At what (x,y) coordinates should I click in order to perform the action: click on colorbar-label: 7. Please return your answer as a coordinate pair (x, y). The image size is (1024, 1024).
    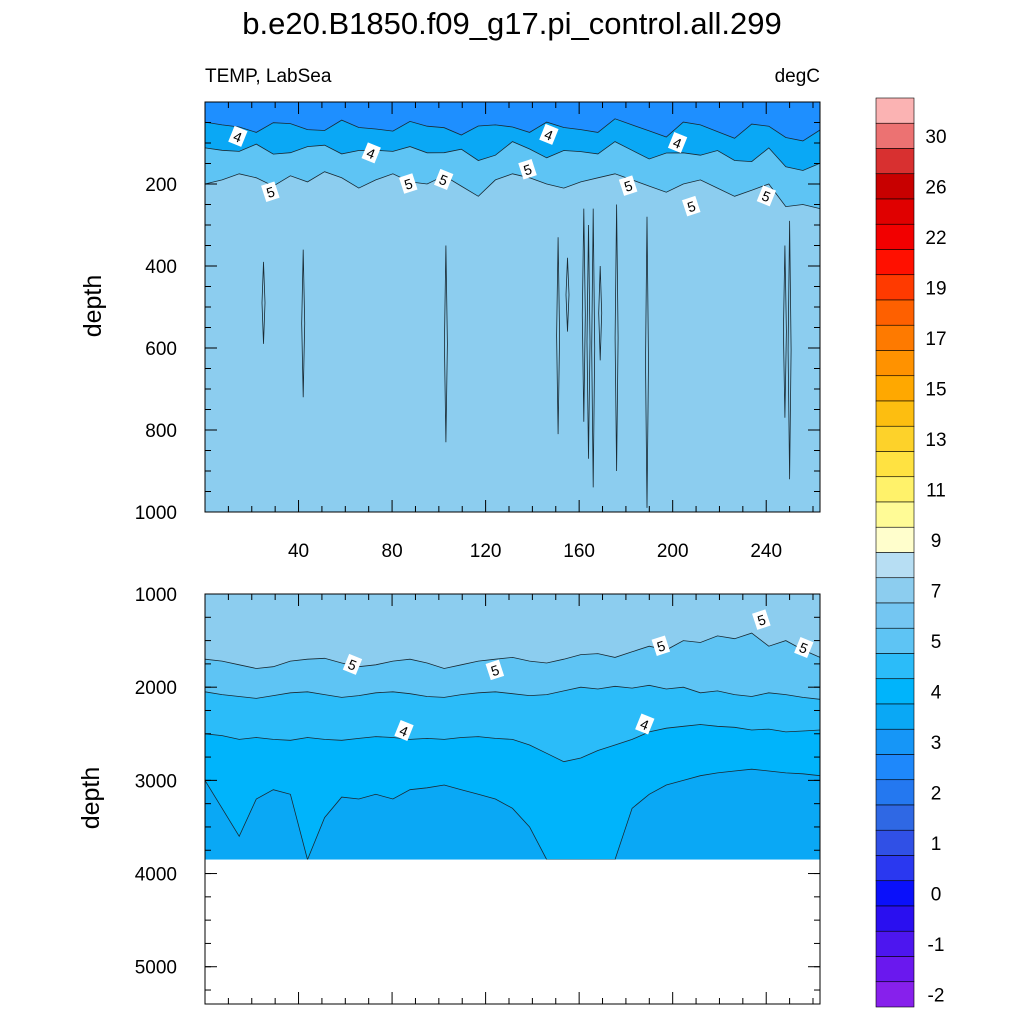
    Looking at the image, I should click on (936, 591).